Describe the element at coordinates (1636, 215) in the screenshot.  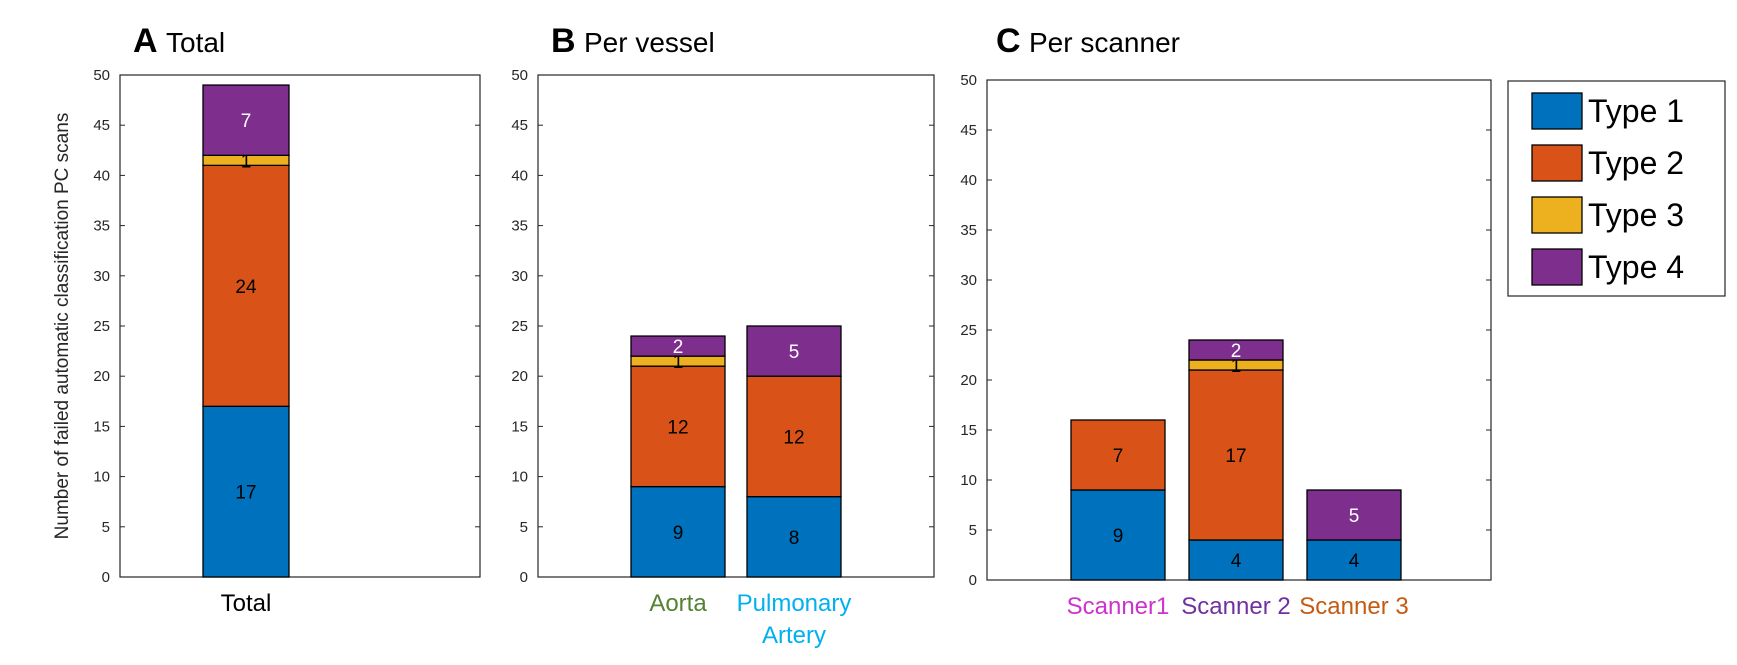
I see `legend-label: Type 3` at that location.